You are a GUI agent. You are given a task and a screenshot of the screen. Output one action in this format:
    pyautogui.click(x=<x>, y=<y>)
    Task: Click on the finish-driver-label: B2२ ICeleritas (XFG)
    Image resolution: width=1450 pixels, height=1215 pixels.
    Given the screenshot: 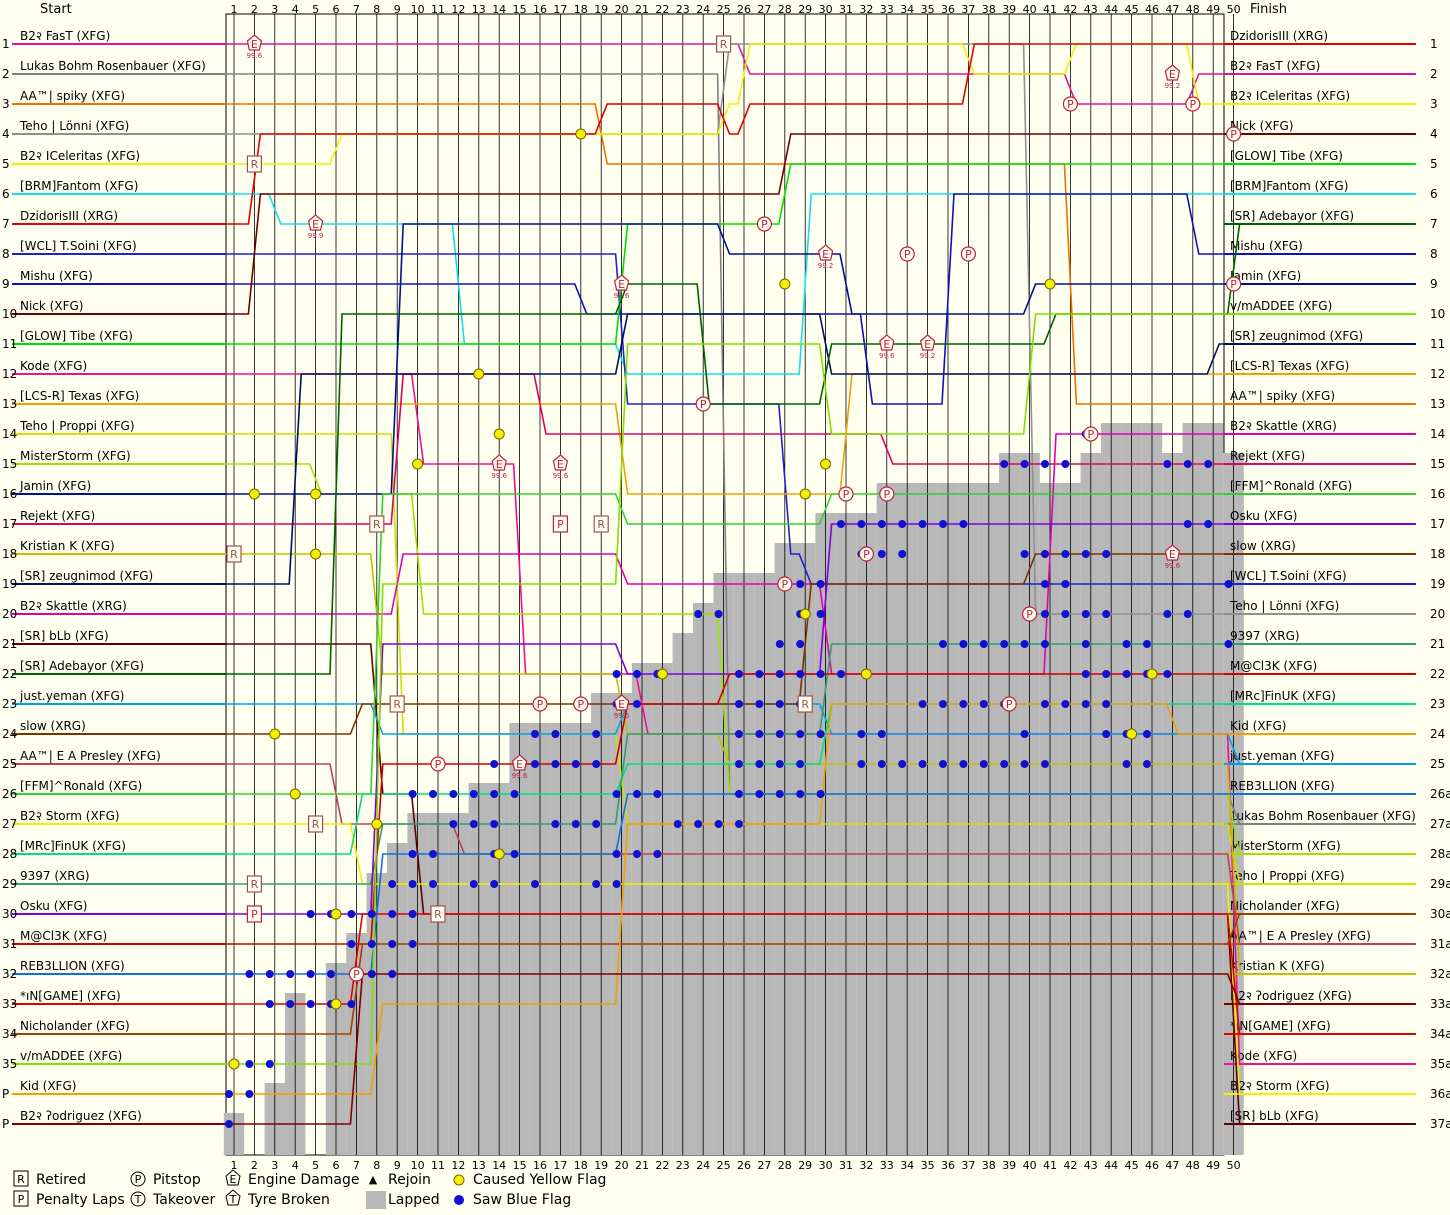 What is the action you would take?
    pyautogui.click(x=1290, y=96)
    